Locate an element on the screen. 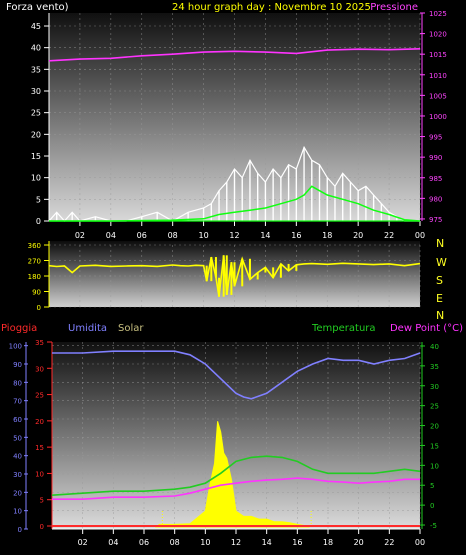 The width and height of the screenshot is (466, 555). wind-tick-label: 20 is located at coordinates (36, 134).